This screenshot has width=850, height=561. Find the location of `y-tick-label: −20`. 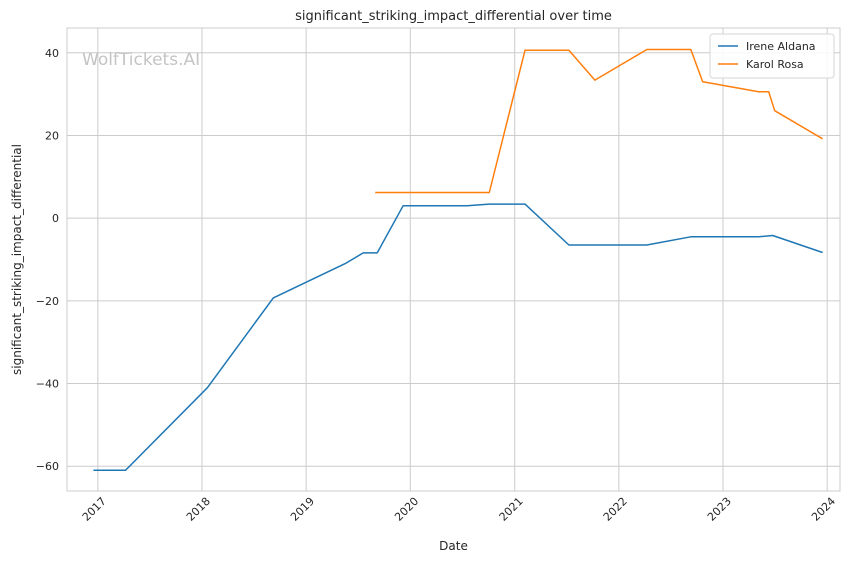

y-tick-label: −20 is located at coordinates (47, 301).